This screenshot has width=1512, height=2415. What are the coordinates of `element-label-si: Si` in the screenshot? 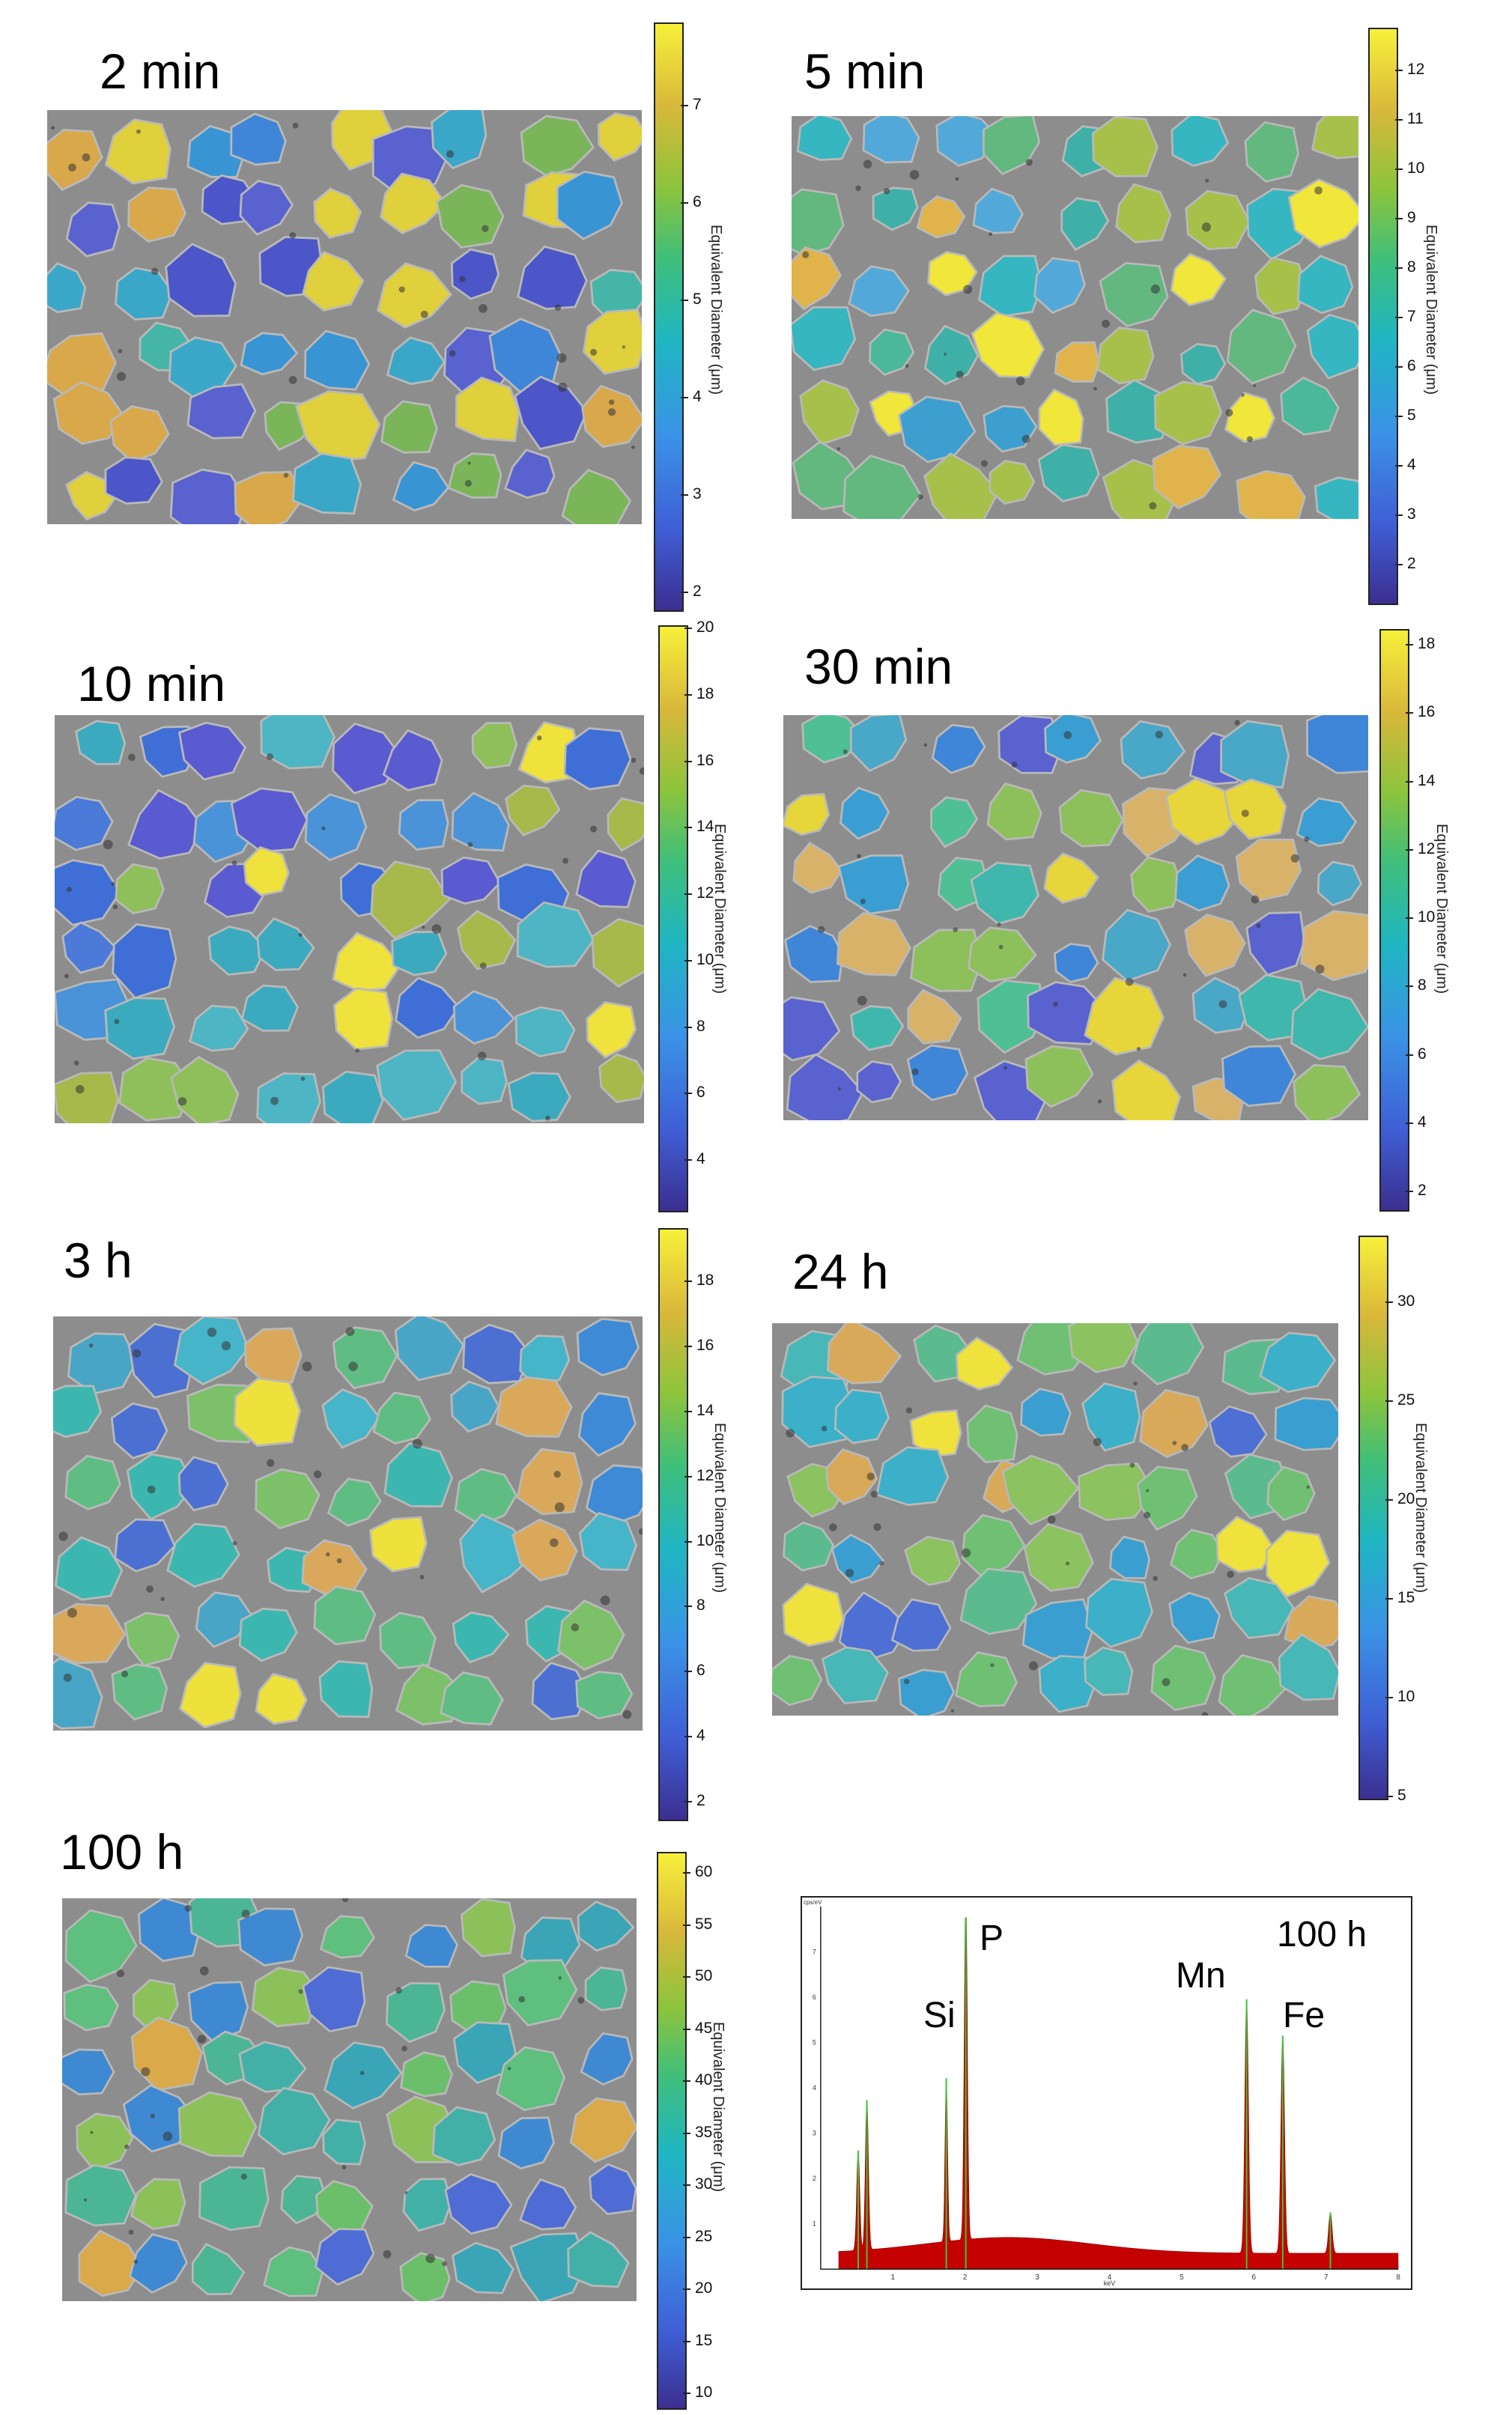 It's located at (939, 2015).